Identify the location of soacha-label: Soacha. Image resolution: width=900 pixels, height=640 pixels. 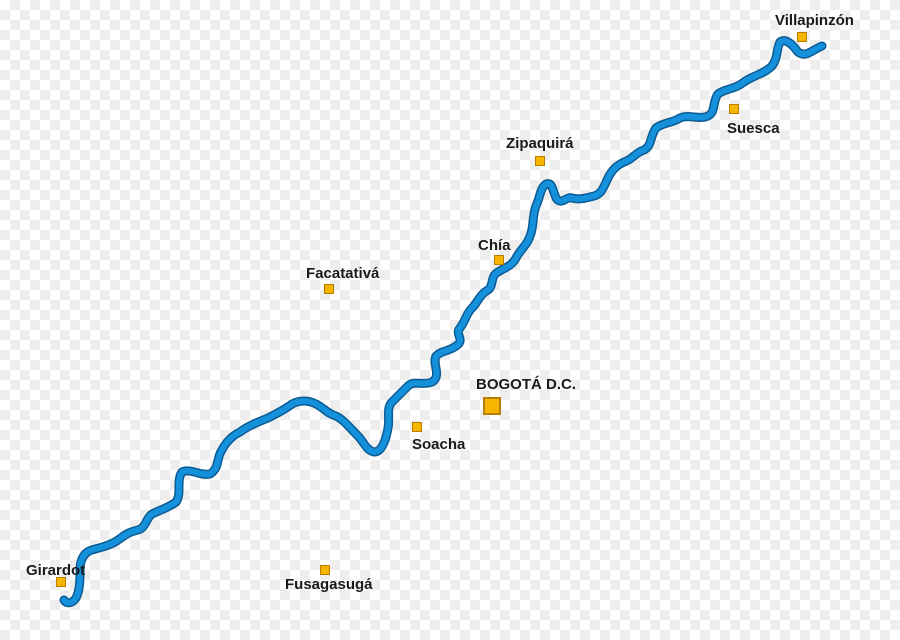
(439, 444).